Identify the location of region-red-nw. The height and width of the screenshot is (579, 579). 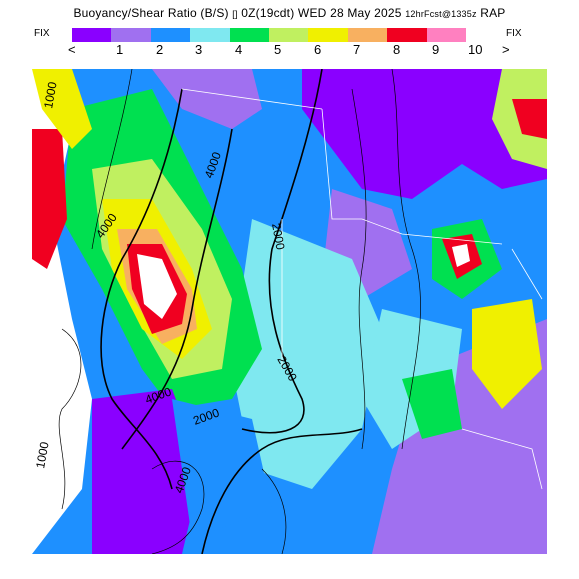
(49, 199).